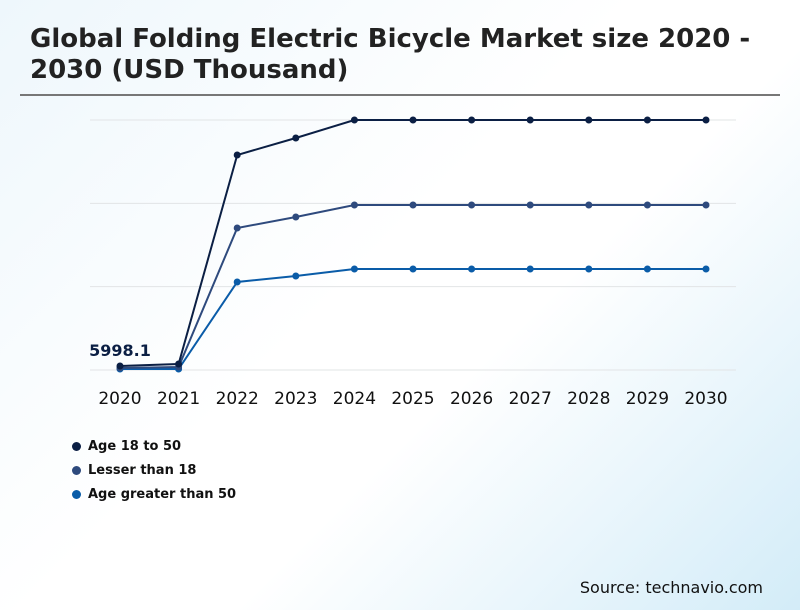 The image size is (800, 610). What do you see at coordinates (354, 399) in the screenshot?
I see `x-tick-label: 2024` at bounding box center [354, 399].